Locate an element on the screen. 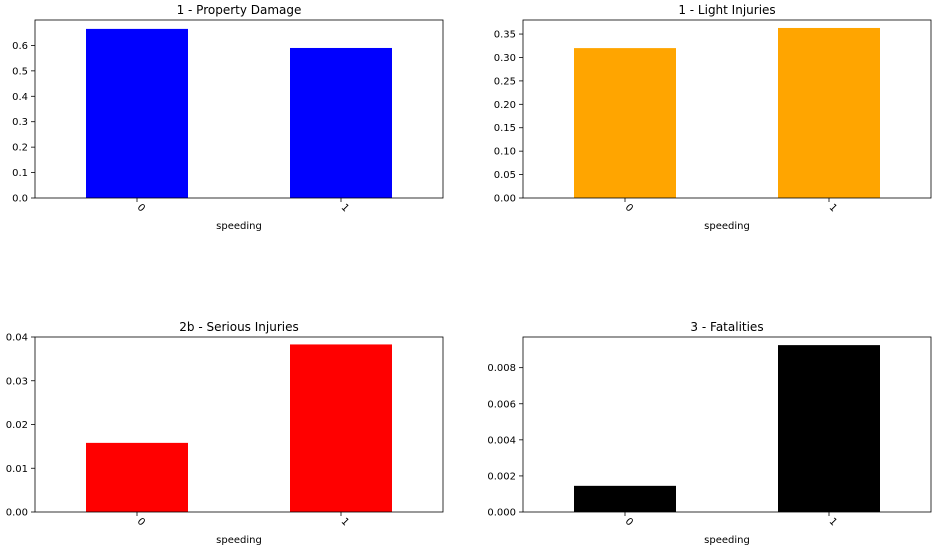 This screenshot has width=936, height=552. chart-title: 3 - Fatalities is located at coordinates (726, 327).